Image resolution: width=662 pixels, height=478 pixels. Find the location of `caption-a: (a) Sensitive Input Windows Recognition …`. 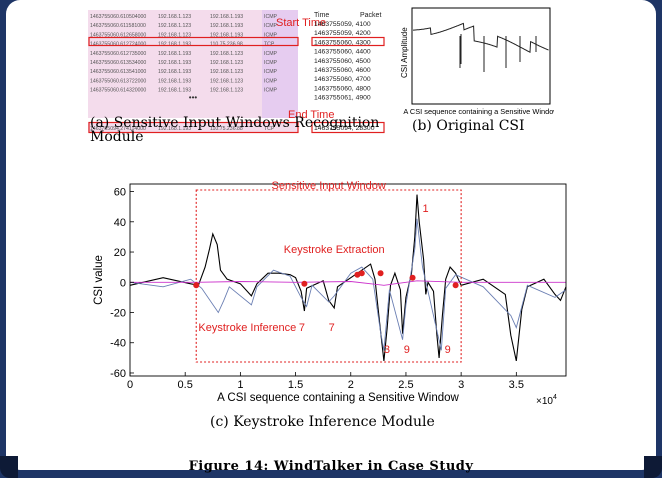

caption-a: (a) Sensitive Input Windows Recognition … is located at coordinates (235, 130).